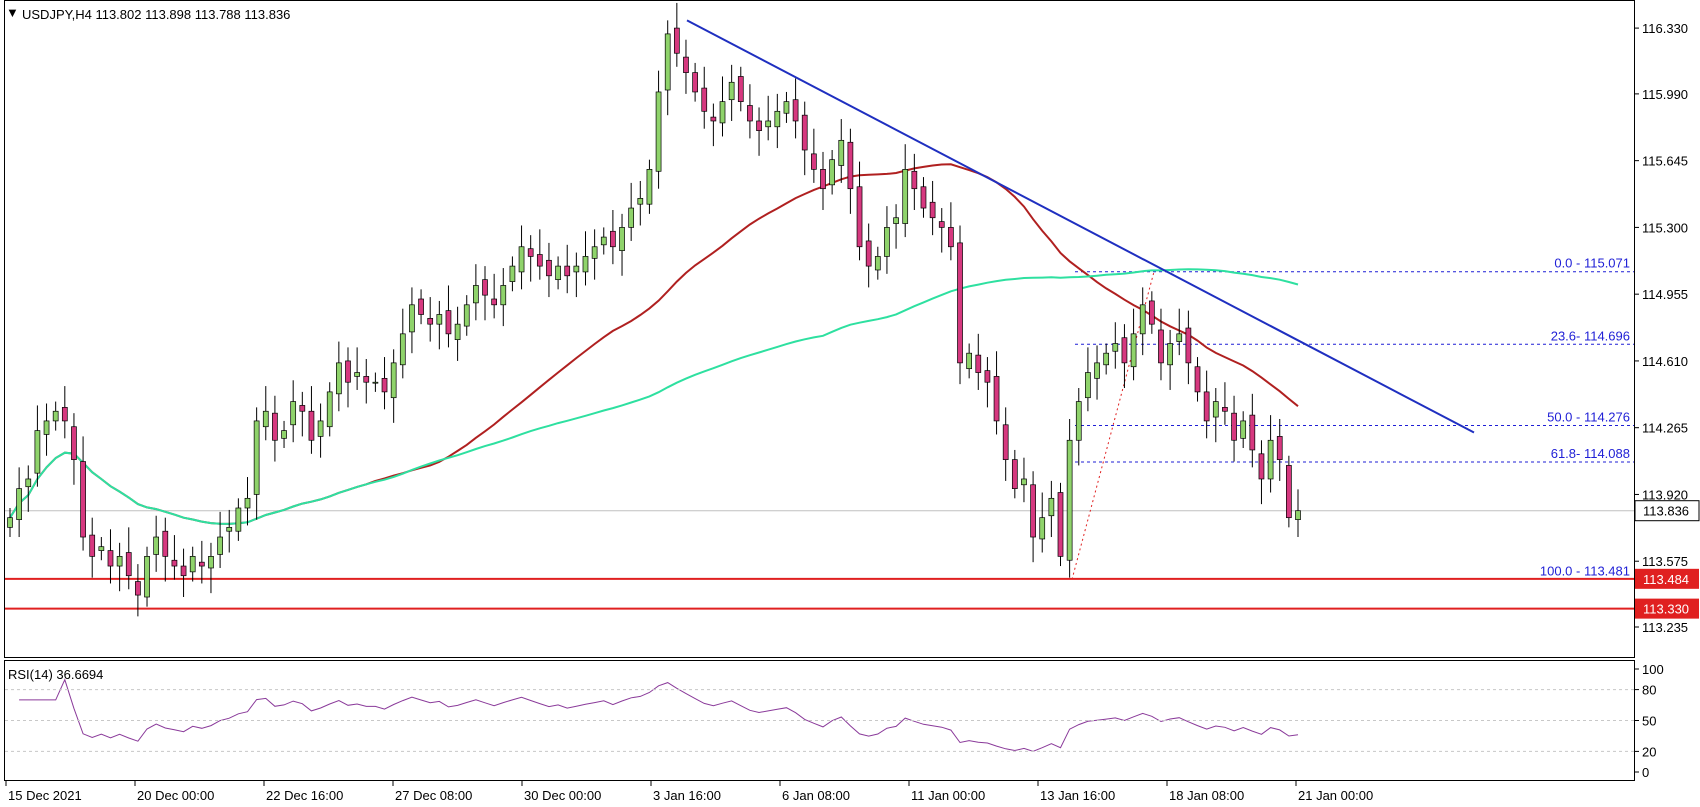  Describe the element at coordinates (1645, 772) in the screenshot. I see `rsi-tick-label: 0` at that location.